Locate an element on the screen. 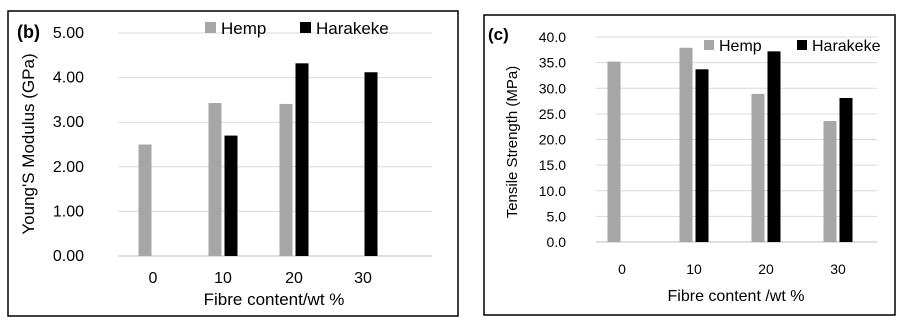 Image resolution: width=901 pixels, height=327 pixels. y-tick-label: 20.0 is located at coordinates (552, 140).